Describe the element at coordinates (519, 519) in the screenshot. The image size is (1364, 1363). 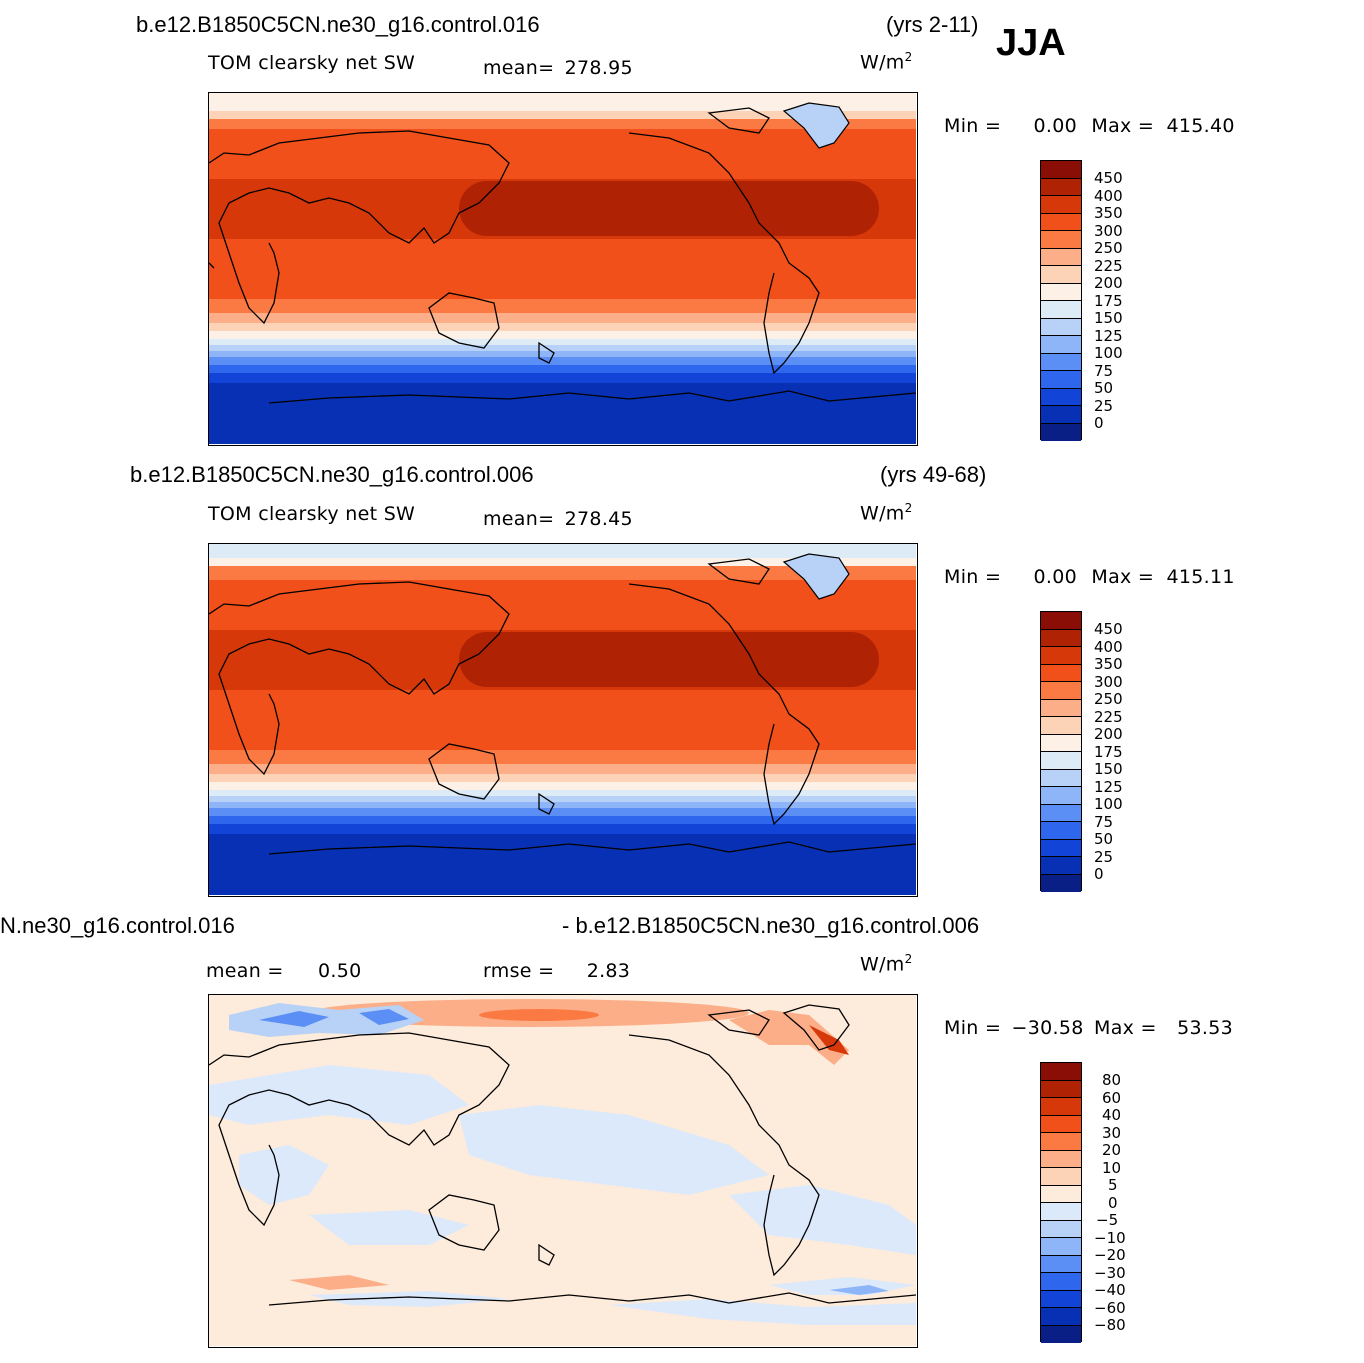
I see `panel2-mean-label: mean=` at that location.